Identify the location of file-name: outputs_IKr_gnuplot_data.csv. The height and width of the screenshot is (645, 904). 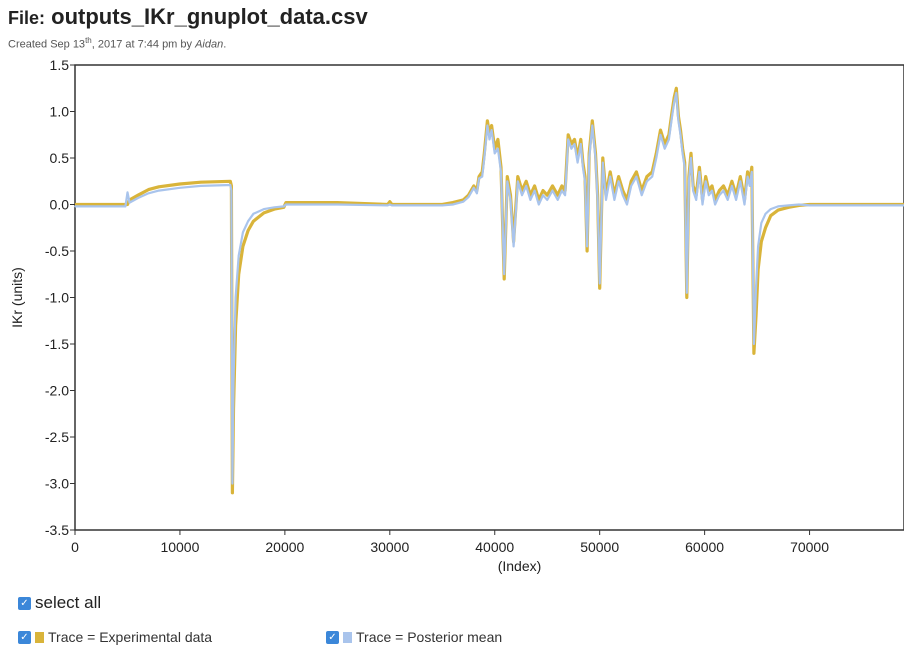
(209, 16).